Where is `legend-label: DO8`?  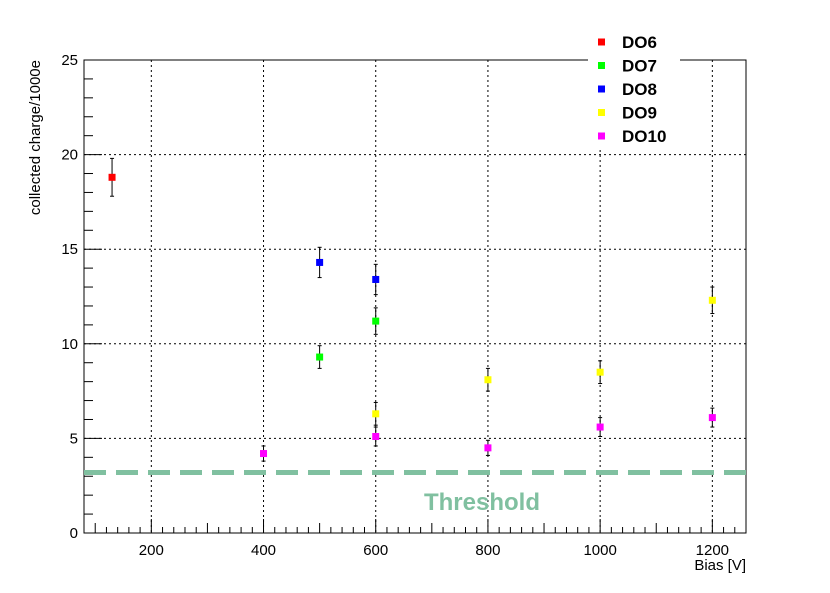 legend-label: DO8 is located at coordinates (639, 89).